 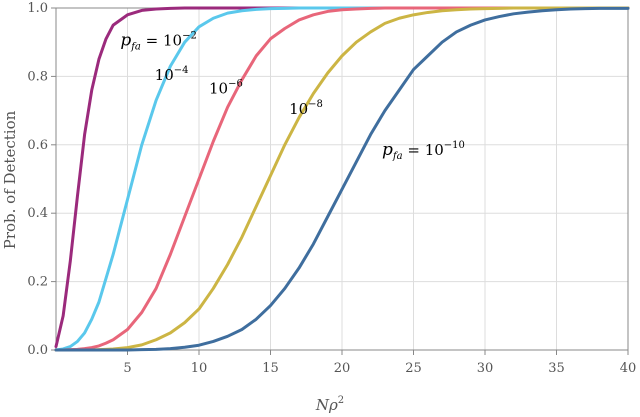 What do you see at coordinates (199, 368) in the screenshot?
I see `x-tick-label: 10` at bounding box center [199, 368].